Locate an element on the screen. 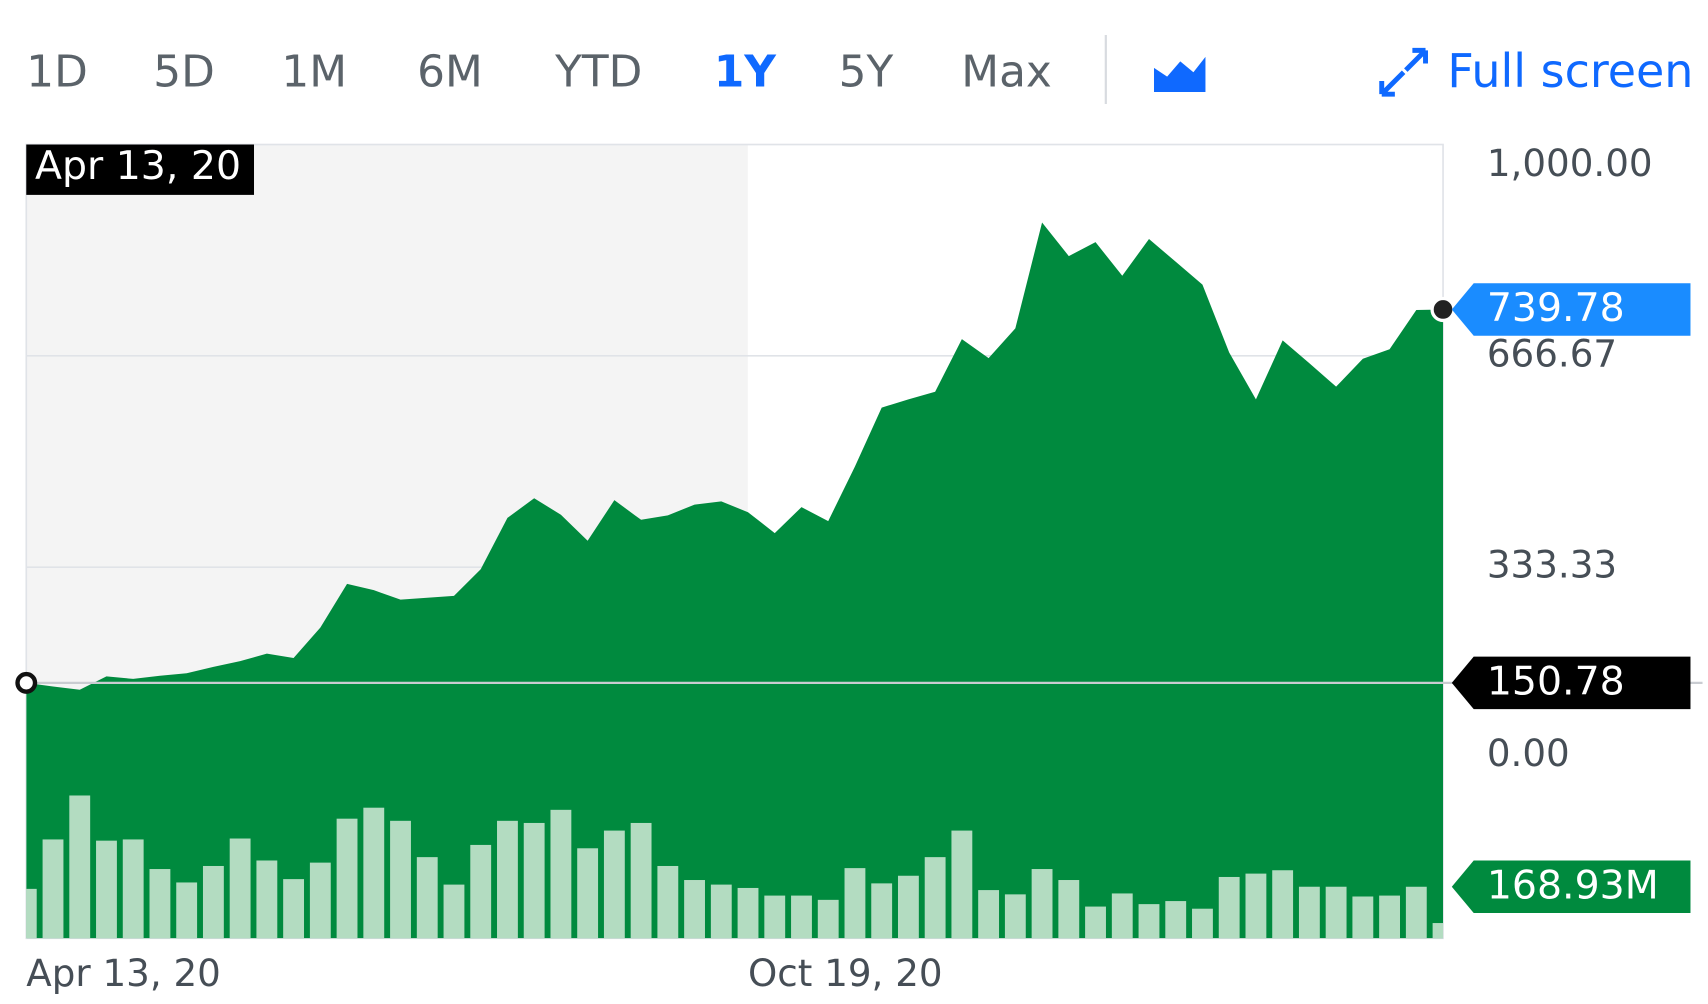  previous-close-badge: 150.78 is located at coordinates (1556, 681).